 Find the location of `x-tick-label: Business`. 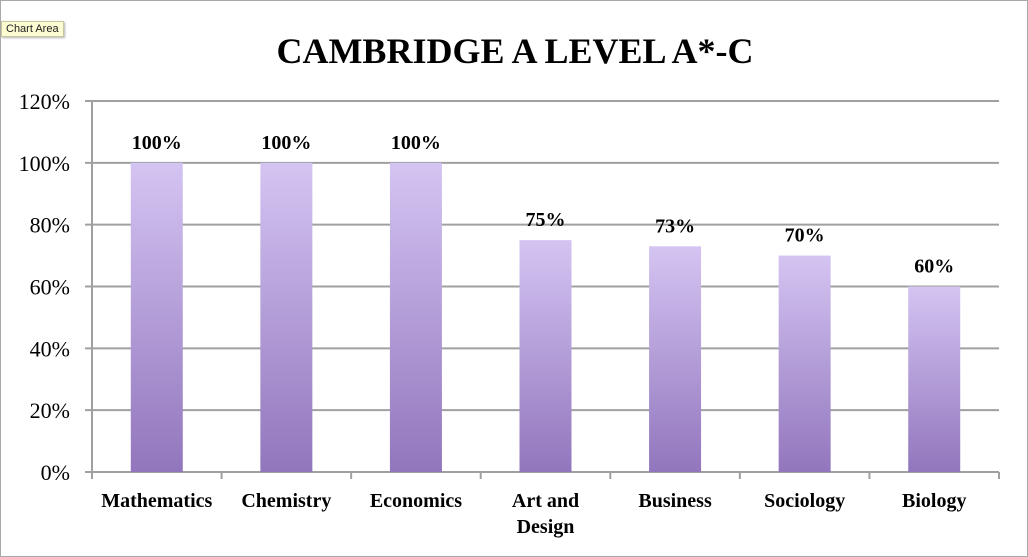

x-tick-label: Business is located at coordinates (675, 501).